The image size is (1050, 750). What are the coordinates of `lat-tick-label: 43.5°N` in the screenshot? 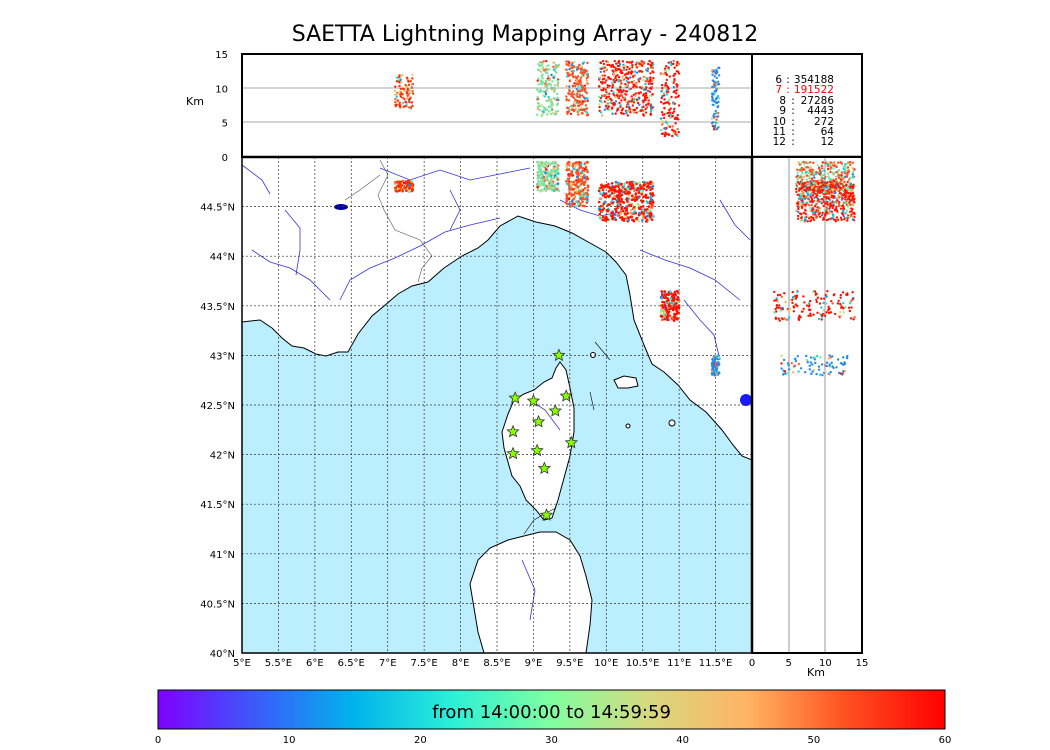 It's located at (217, 307).